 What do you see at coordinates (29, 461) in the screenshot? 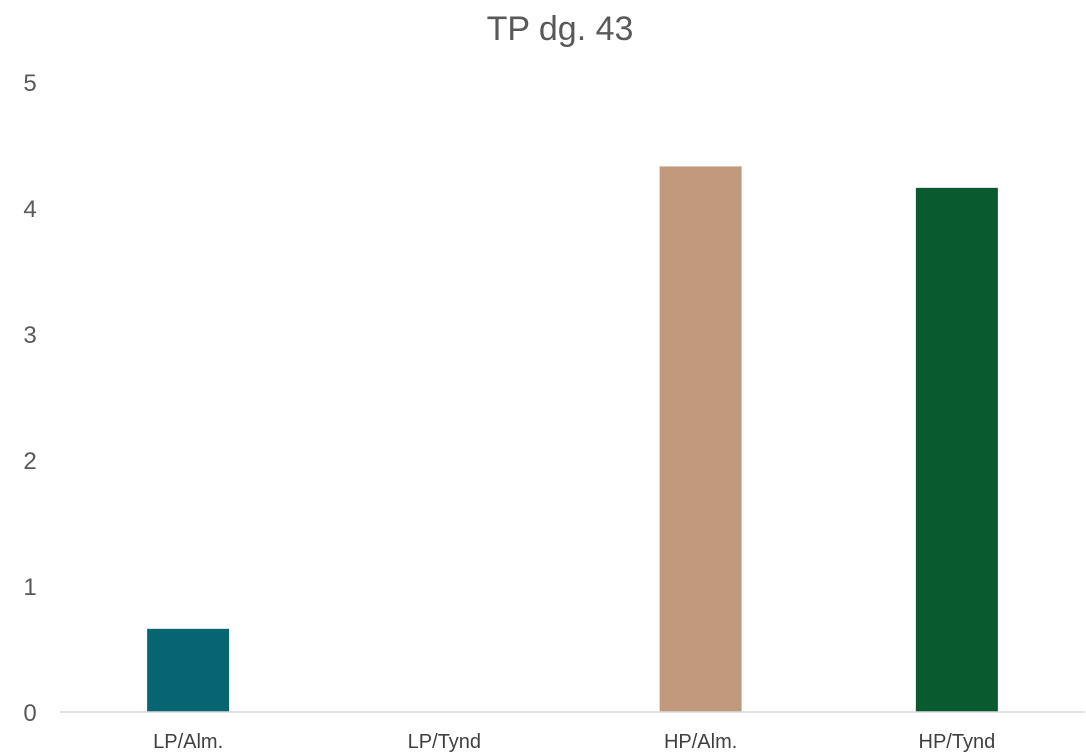
I see `y-tick-label: 2` at bounding box center [29, 461].